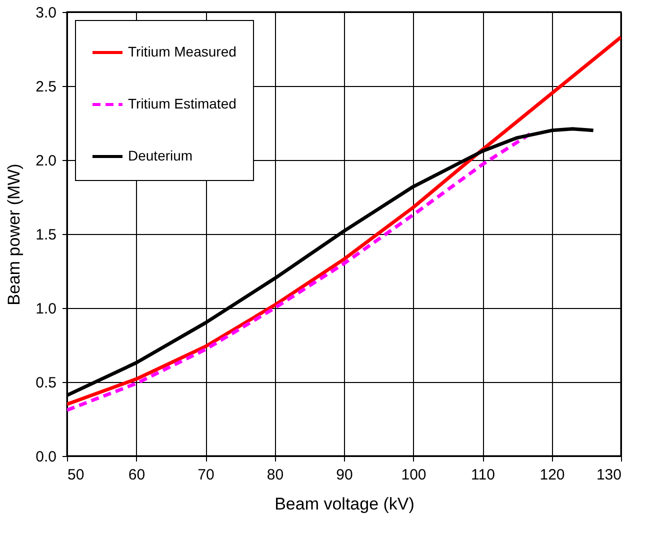 The width and height of the screenshot is (667, 539). Describe the element at coordinates (76, 475) in the screenshot. I see `x-tick-label: 50` at that location.